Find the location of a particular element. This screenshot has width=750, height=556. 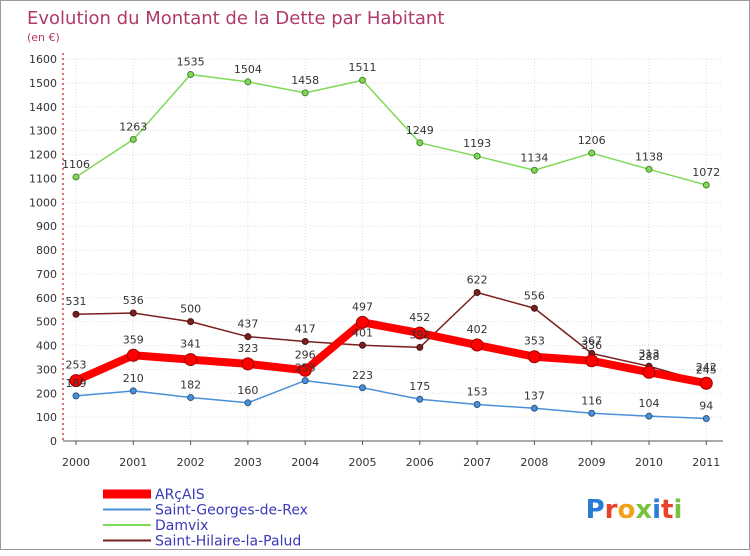

data-label: 189 is located at coordinates (76, 383).